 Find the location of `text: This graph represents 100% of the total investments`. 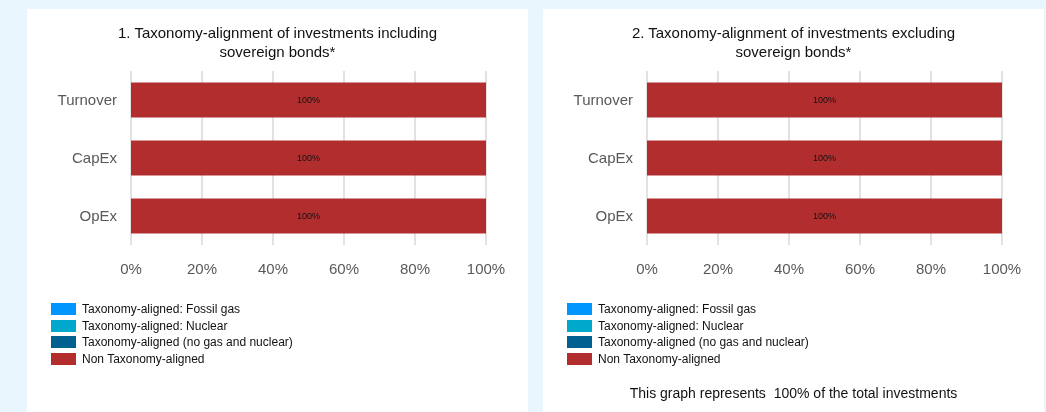

text: This graph represents 100% of the total investments is located at coordinates (793, 393).